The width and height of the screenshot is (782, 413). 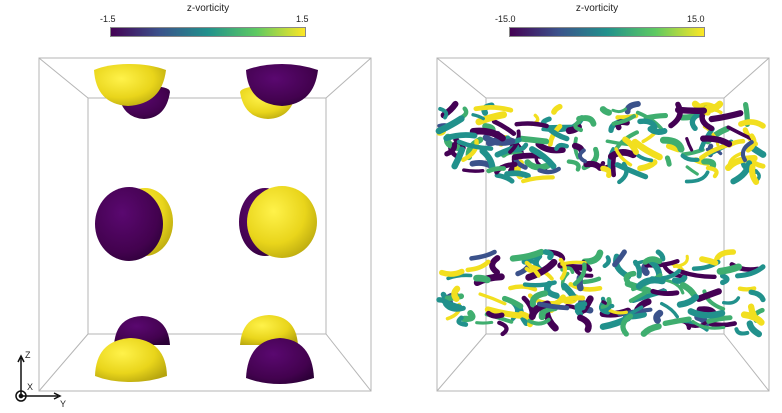 I want to click on left-colorbar-max-label: 1.5, so click(x=302, y=19).